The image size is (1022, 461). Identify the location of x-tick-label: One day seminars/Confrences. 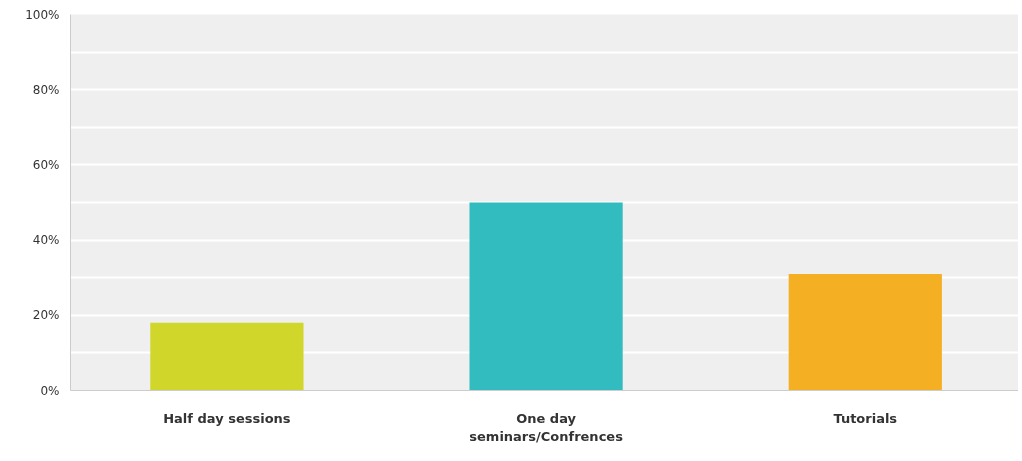
(546, 427).